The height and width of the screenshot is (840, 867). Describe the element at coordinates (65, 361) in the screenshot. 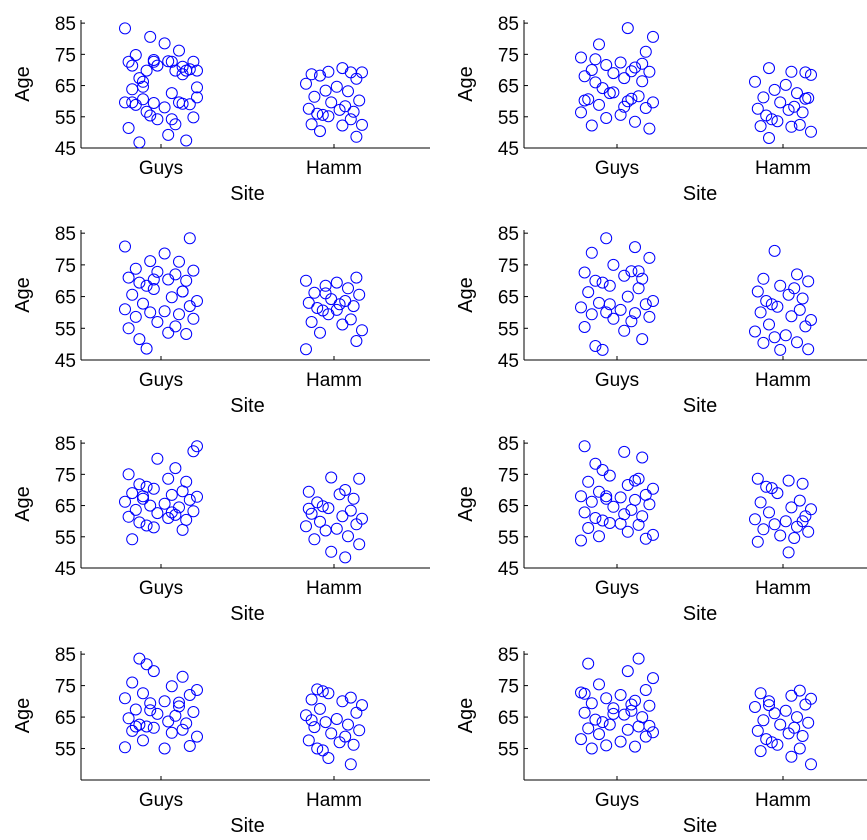

I see `y-tick-label: 45` at that location.